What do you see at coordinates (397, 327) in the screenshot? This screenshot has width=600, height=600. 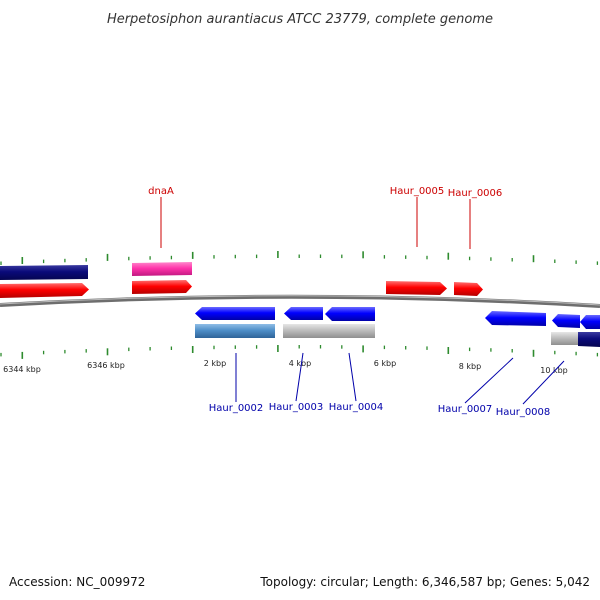 I see `reverse-strand-features` at bounding box center [397, 327].